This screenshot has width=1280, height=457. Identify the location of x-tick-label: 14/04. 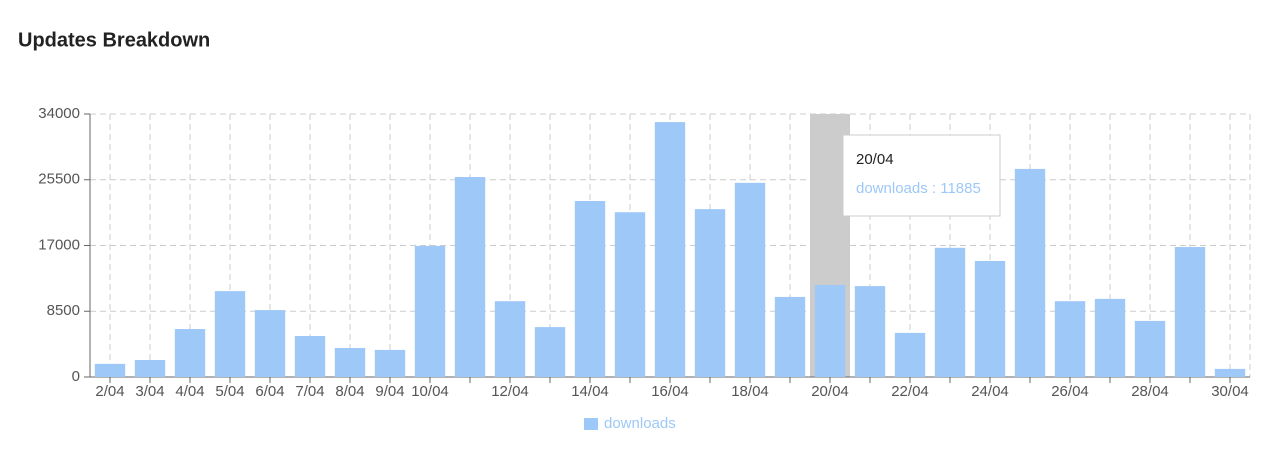
(590, 391).